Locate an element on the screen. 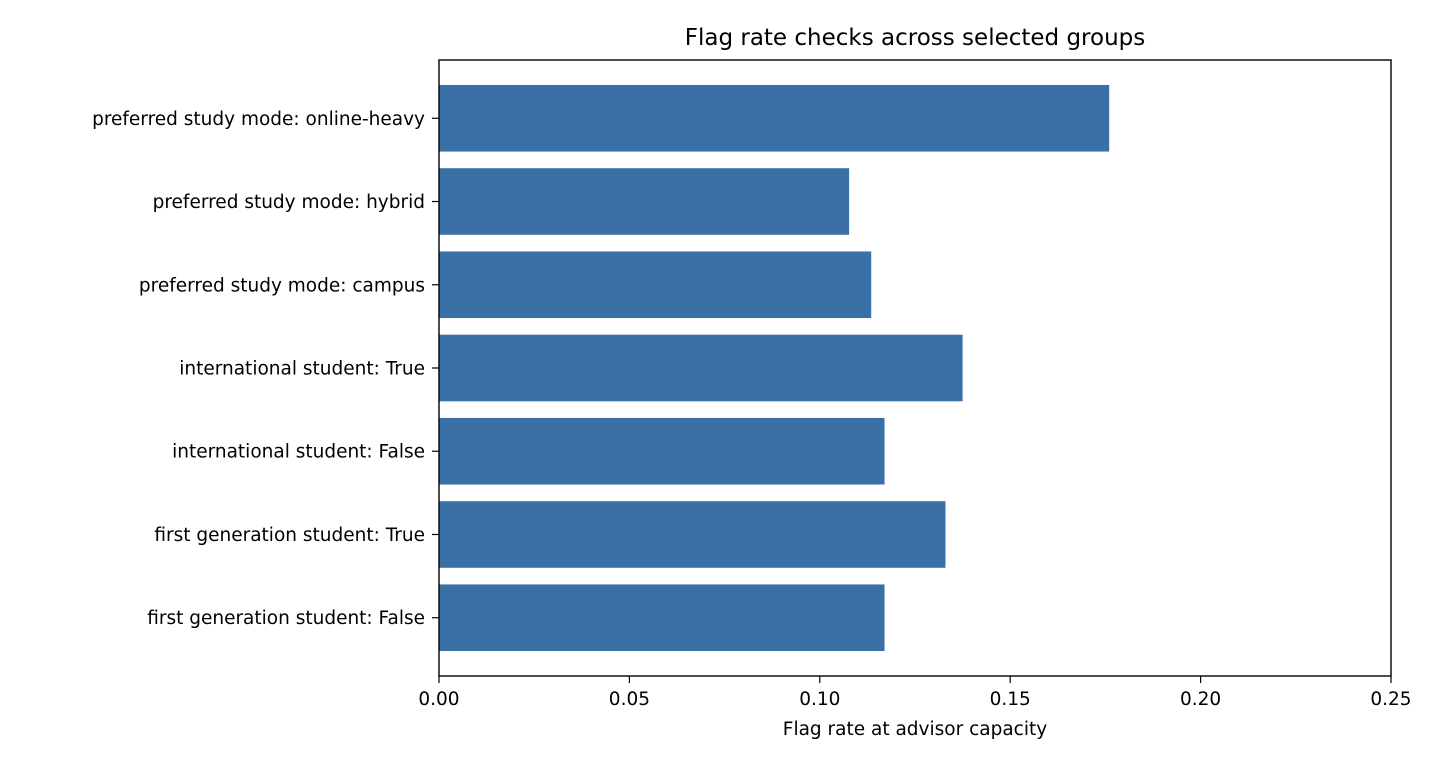 The height and width of the screenshot is (768, 1440). x-tick-label-0: 0.00 is located at coordinates (438, 699).